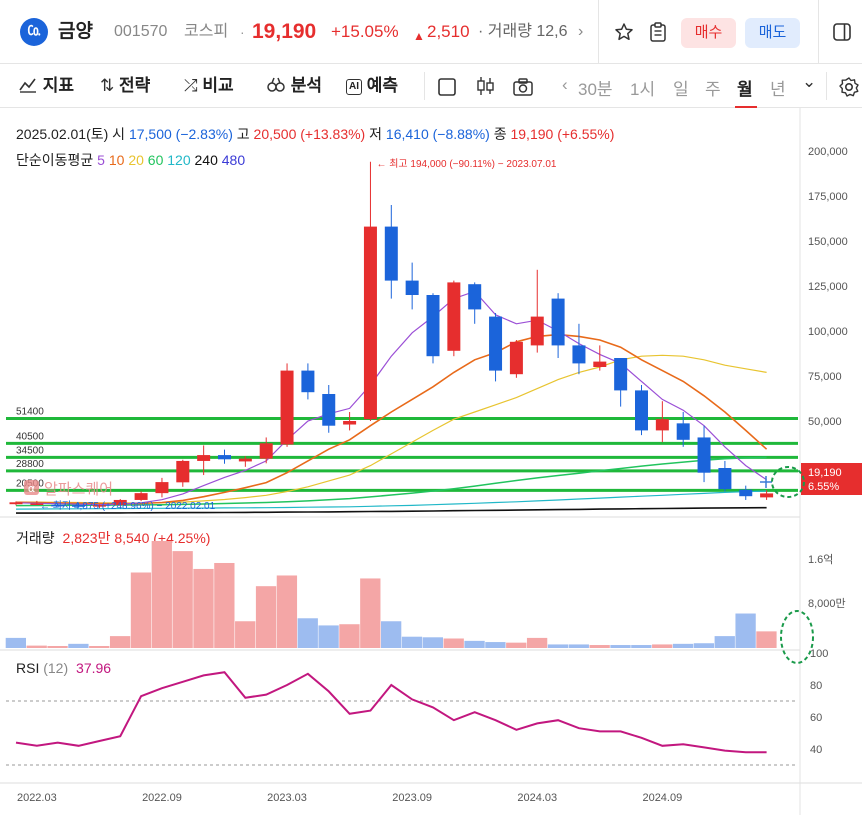  What do you see at coordinates (828, 287) in the screenshot?
I see `price-axis-tick: 125,000` at bounding box center [828, 287].